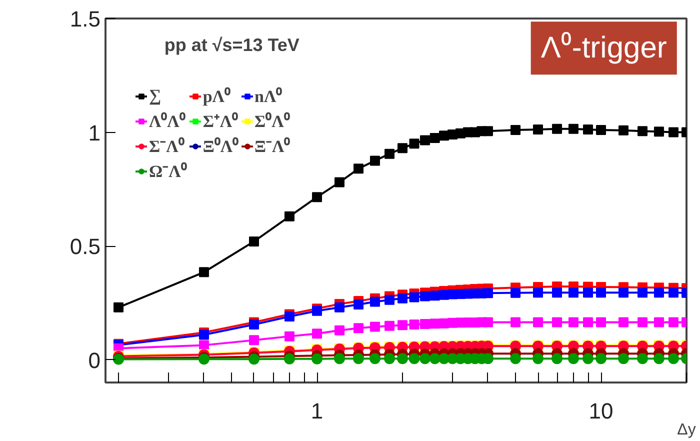  What do you see at coordinates (94, 360) in the screenshot?
I see `y-tick-label: 0` at bounding box center [94, 360].